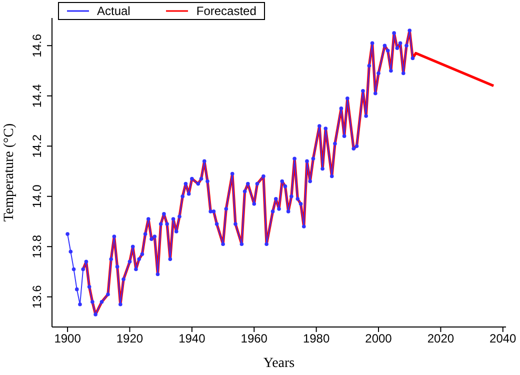 This screenshot has height=375, width=520. Describe the element at coordinates (378, 339) in the screenshot. I see `x-tick-label: 2000` at that location.